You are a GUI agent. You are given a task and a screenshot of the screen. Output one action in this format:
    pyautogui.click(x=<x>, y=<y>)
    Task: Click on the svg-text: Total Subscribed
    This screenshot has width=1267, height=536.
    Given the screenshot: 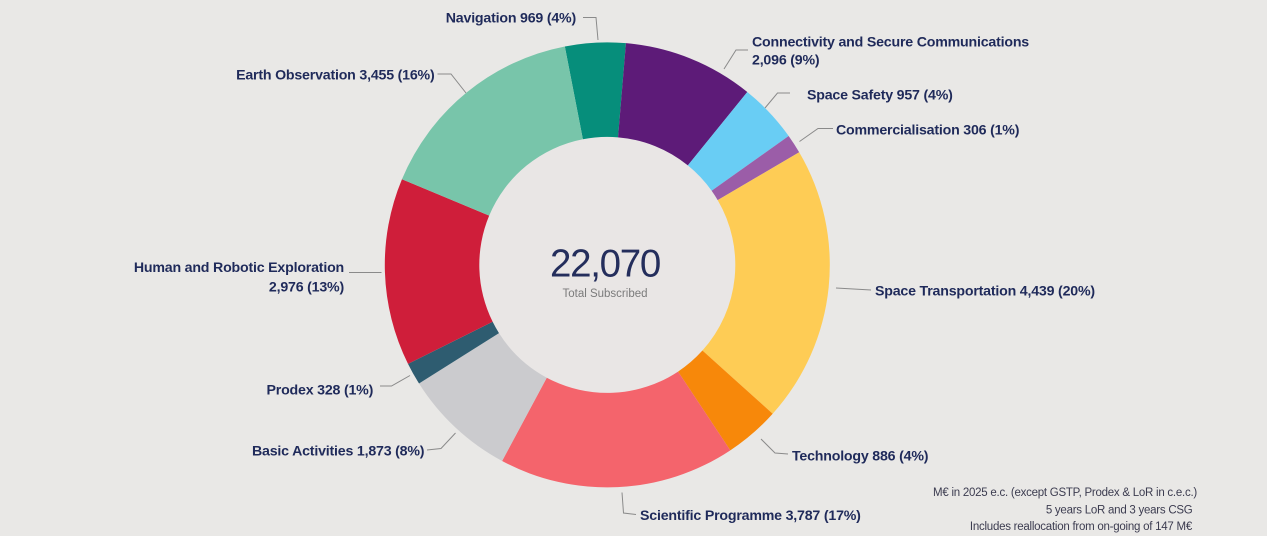 What is the action you would take?
    pyautogui.click(x=604, y=294)
    